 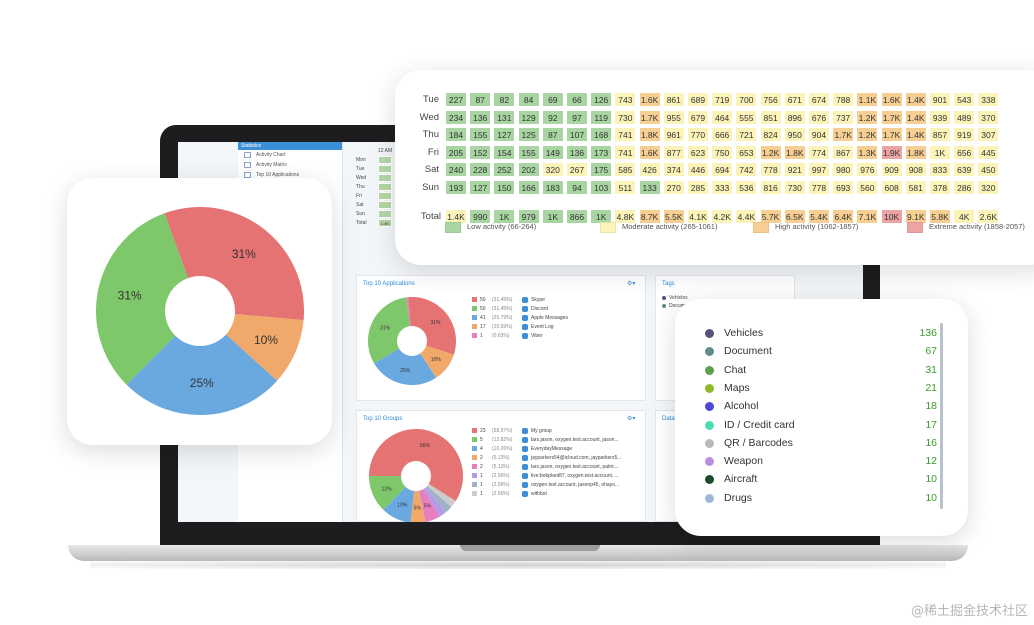 I want to click on heatmap-cell: 737, so click(x=843, y=117).